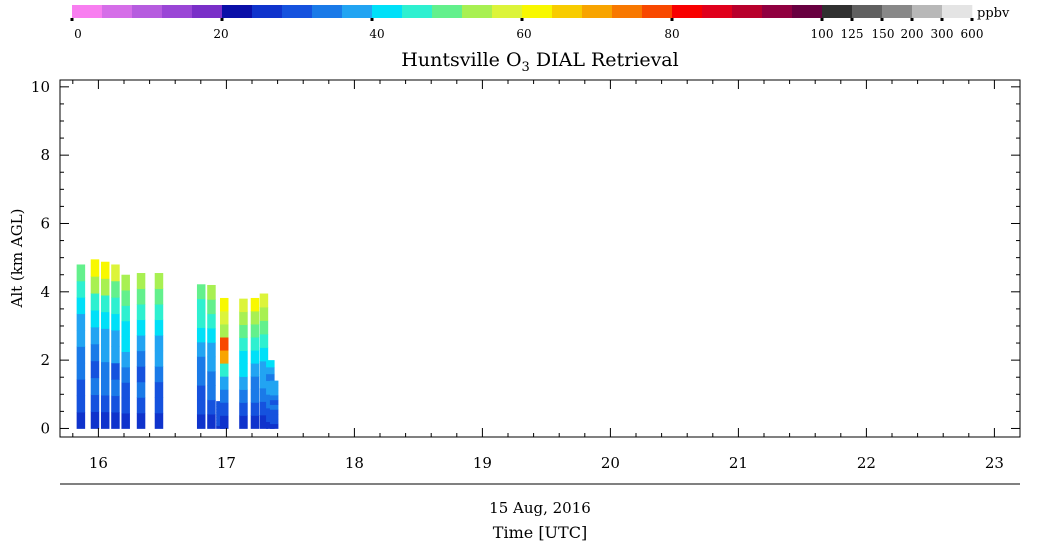 The height and width of the screenshot is (548, 1048). What do you see at coordinates (539, 62) in the screenshot?
I see `chart-title: Huntsville O3 DIAL Retrieval` at bounding box center [539, 62].